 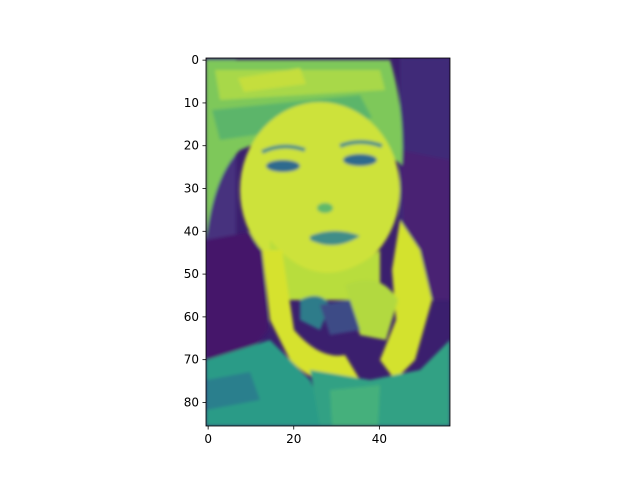 What do you see at coordinates (237, 300) in the screenshot?
I see `hair-left` at bounding box center [237, 300].